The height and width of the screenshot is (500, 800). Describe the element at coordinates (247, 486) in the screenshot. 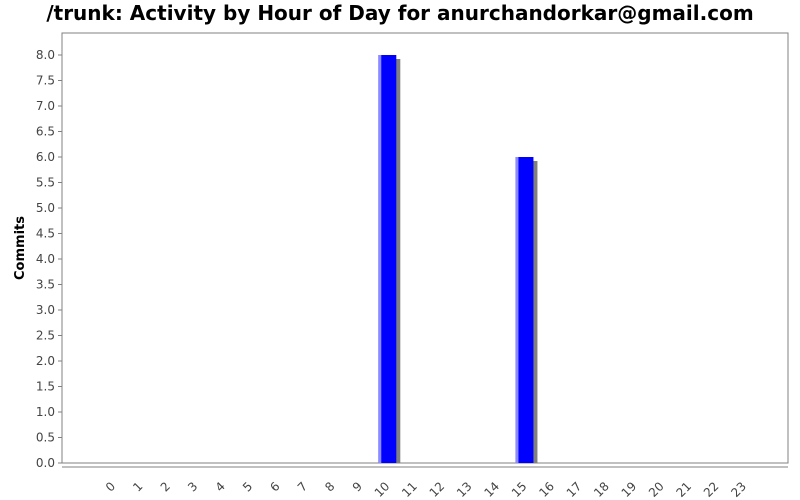

I see `x-tick-label: 5` at that location.